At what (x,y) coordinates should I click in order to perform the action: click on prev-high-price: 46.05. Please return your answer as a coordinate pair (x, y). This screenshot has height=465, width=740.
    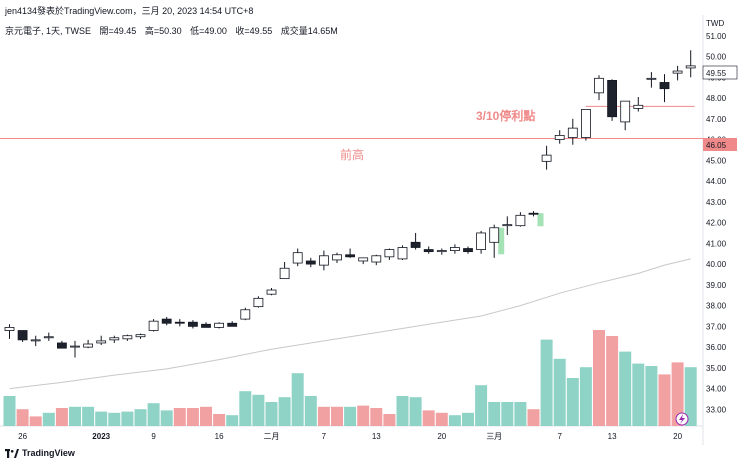
    Looking at the image, I should click on (716, 145).